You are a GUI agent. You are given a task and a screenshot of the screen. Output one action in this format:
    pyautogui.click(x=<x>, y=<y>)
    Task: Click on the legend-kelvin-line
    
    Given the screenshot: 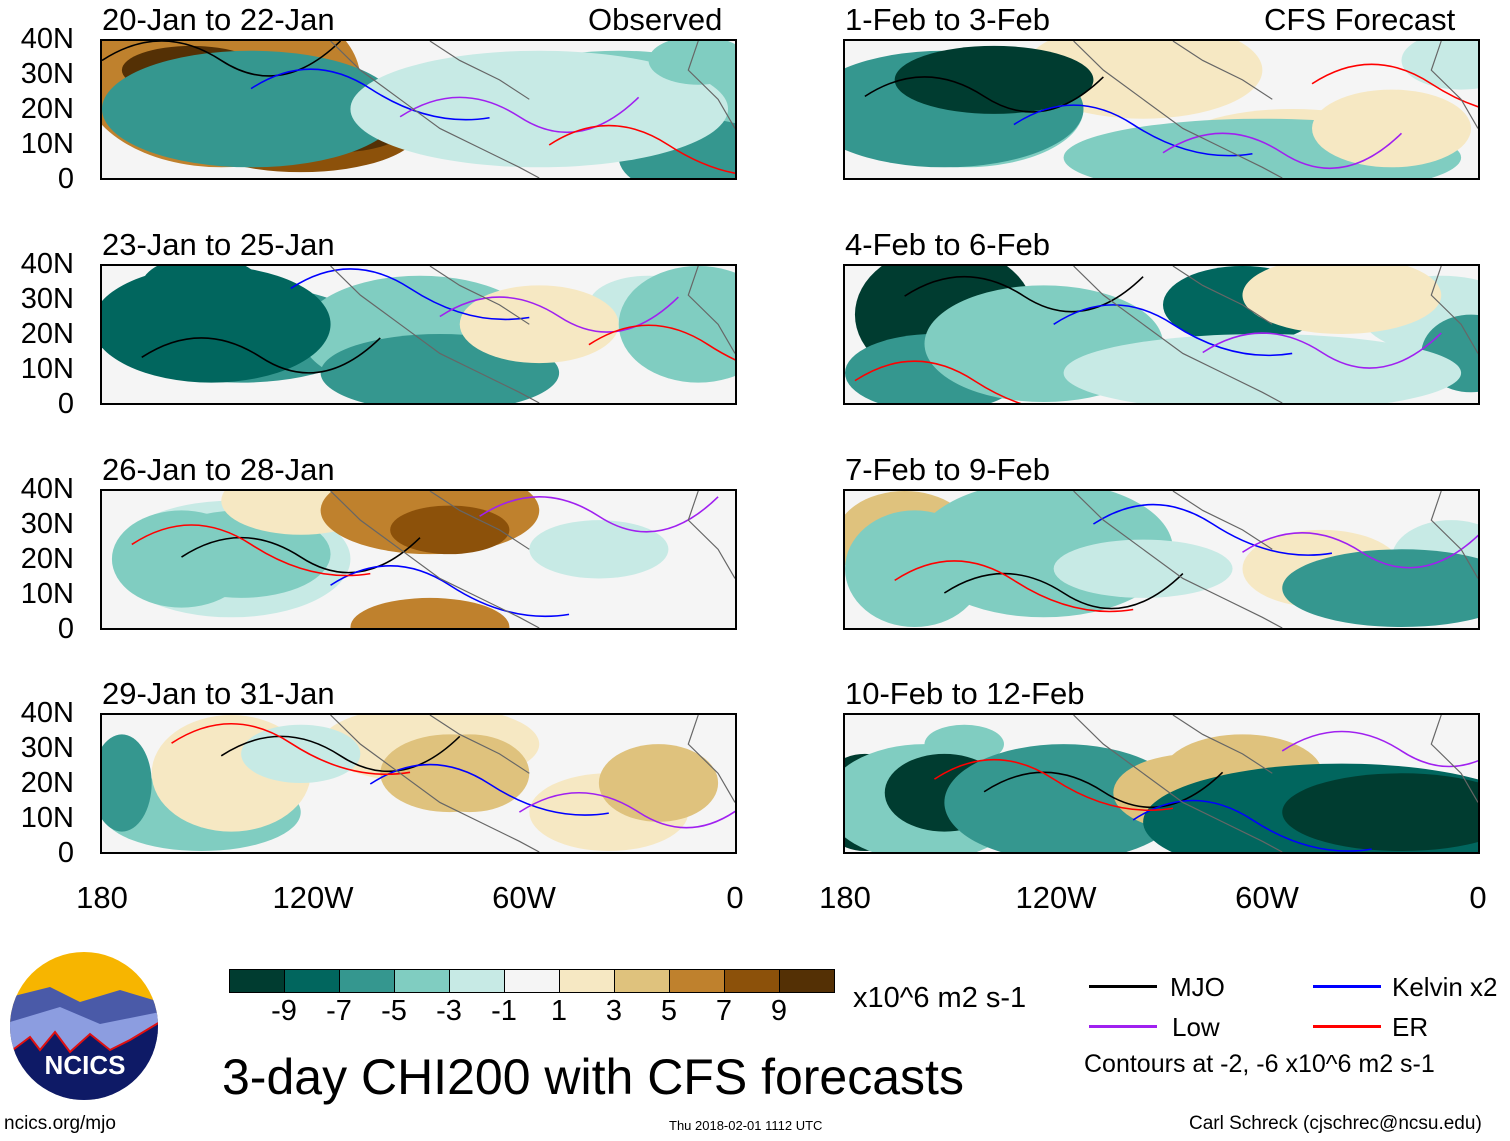 What is the action you would take?
    pyautogui.click(x=1347, y=986)
    